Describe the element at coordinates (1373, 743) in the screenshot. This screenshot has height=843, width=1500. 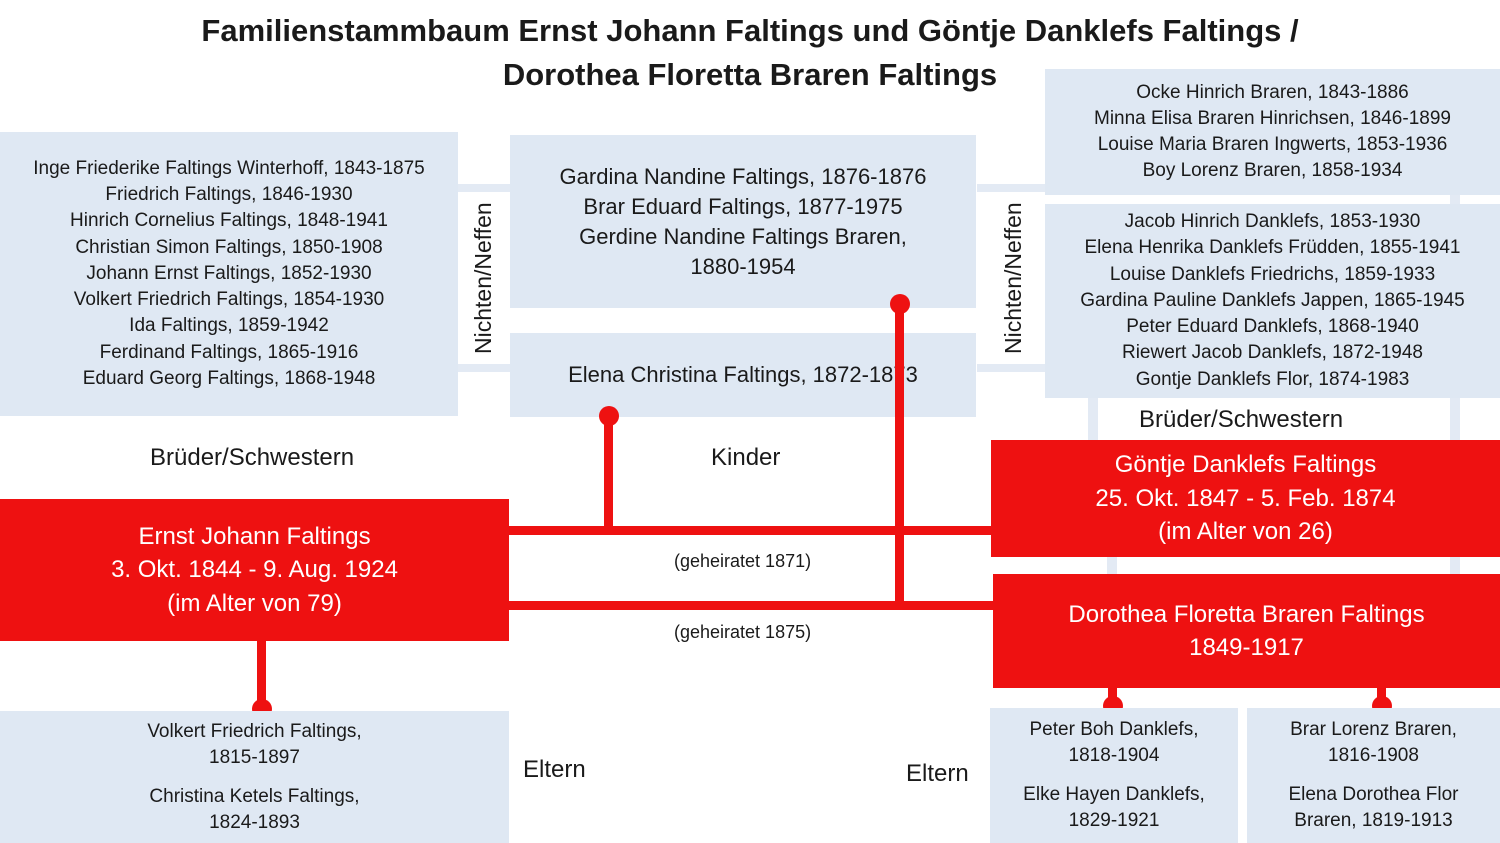
I see `parent-entry: Brar Lorenz Braren, 1816-1908` at that location.